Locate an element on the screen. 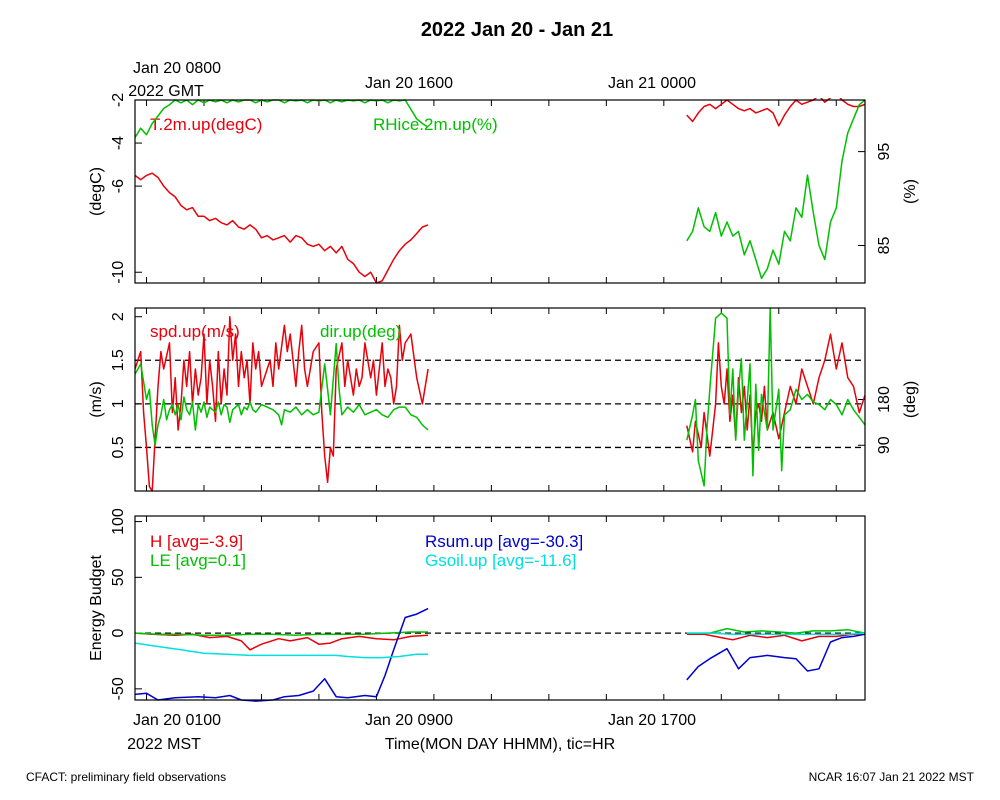 The height and width of the screenshot is (800, 1000). y-right-tick-label: 95 is located at coordinates (884, 152).